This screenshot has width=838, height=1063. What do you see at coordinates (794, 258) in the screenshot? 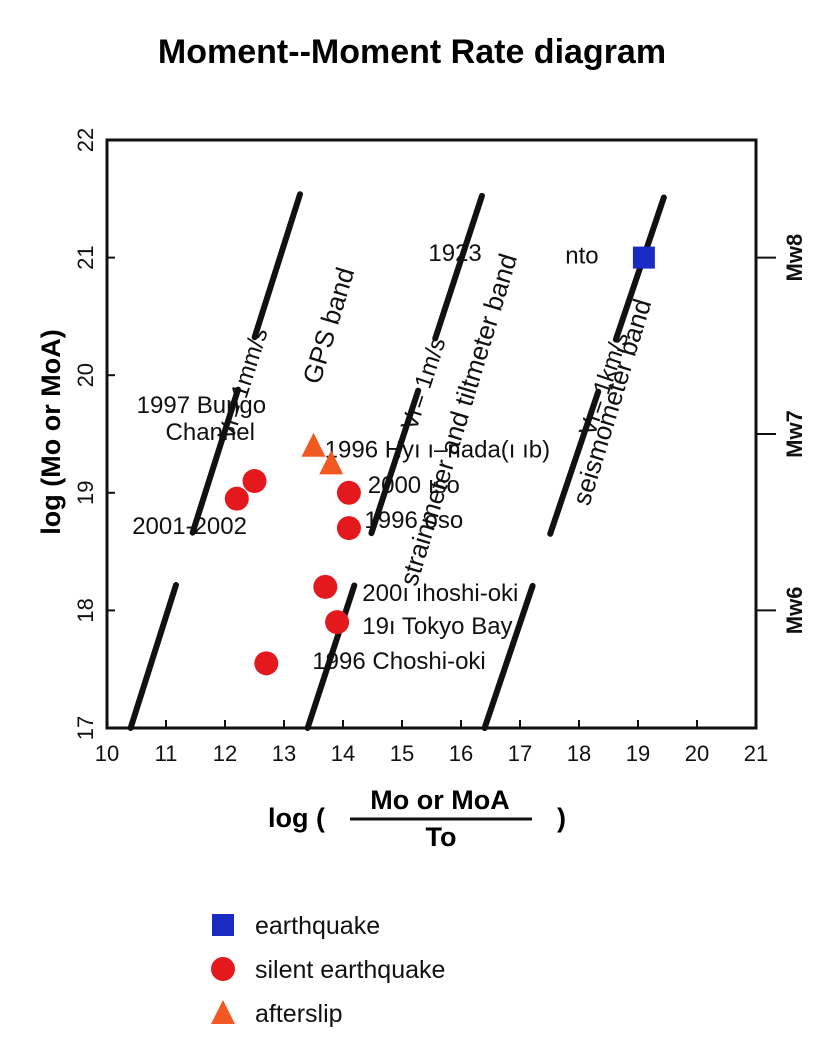
I see `mw-tick-label: Mw8` at bounding box center [794, 258].